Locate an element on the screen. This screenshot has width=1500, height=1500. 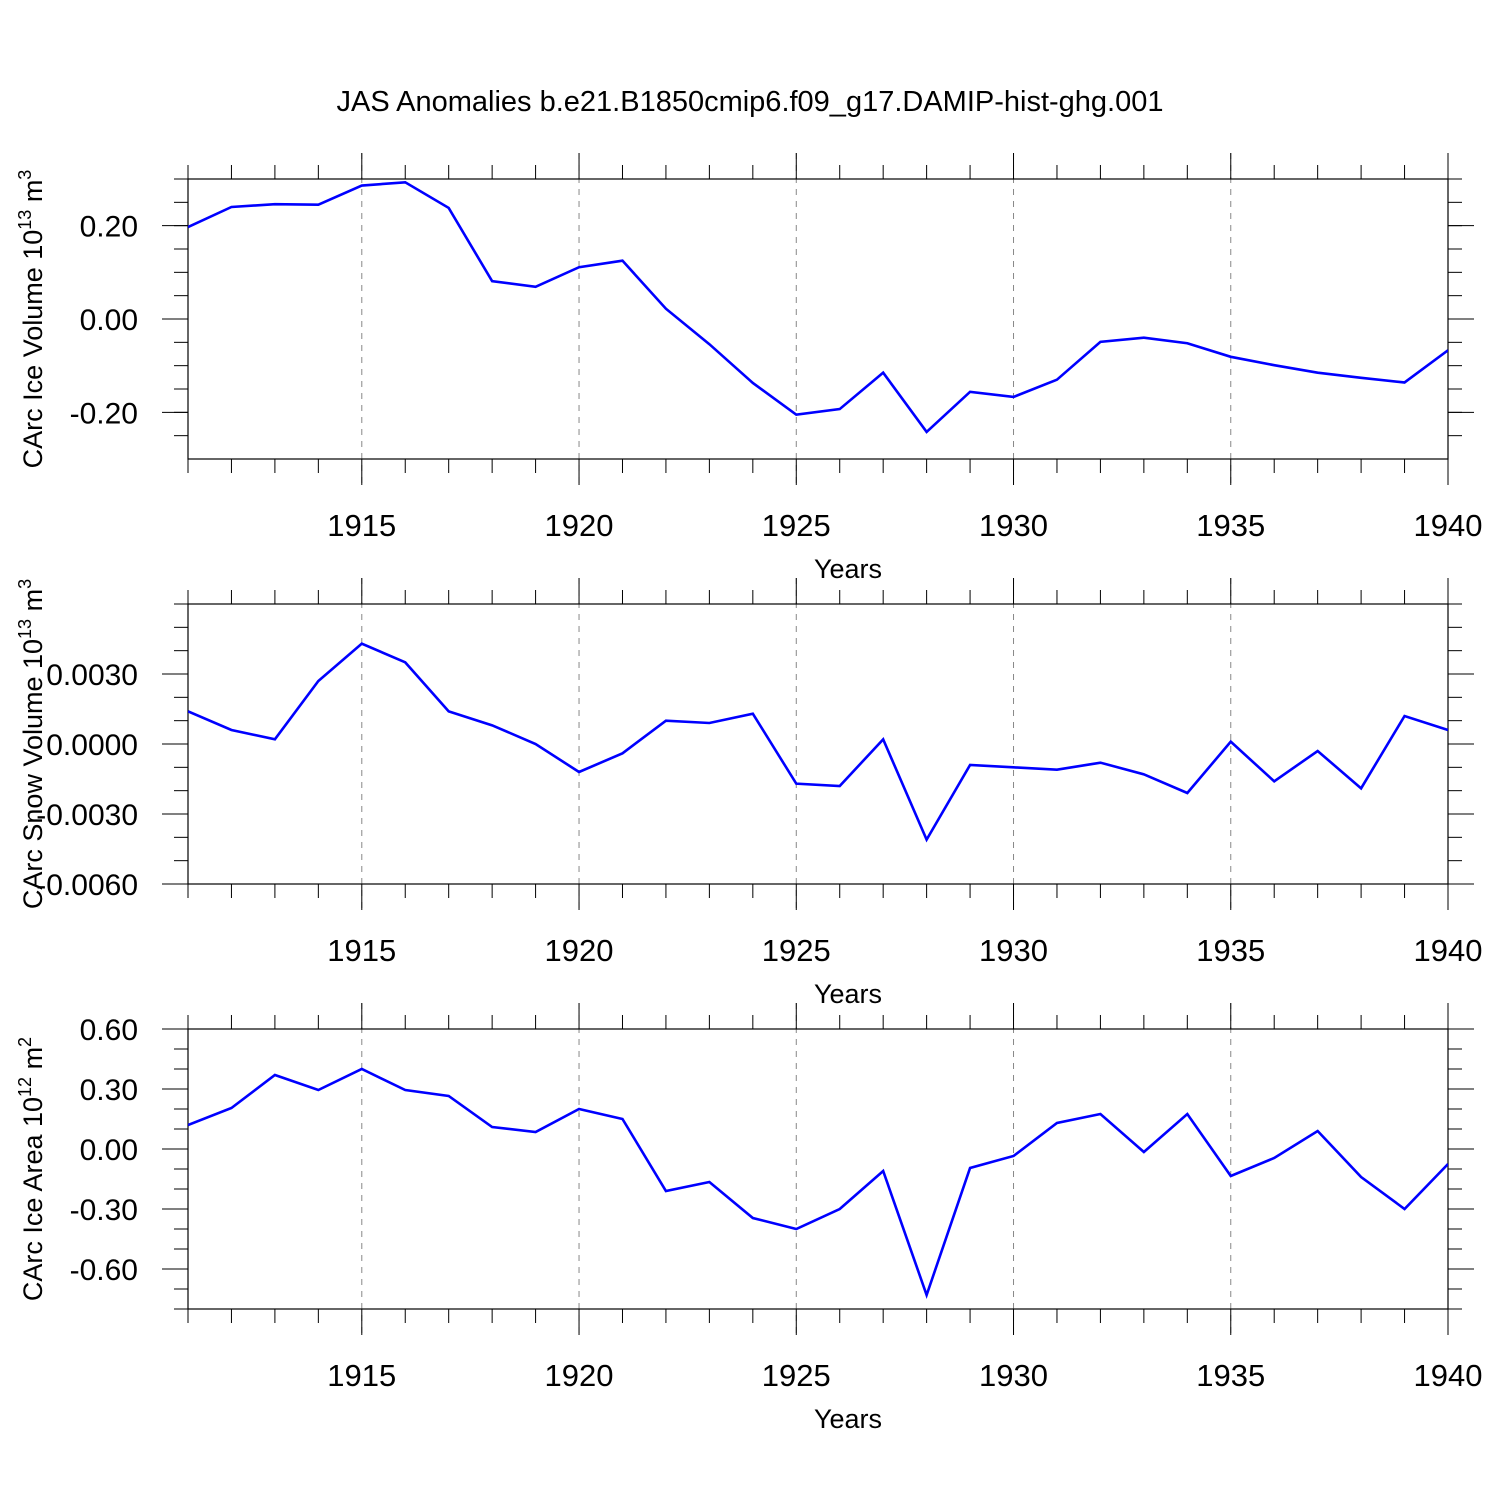
y-tick-label: 0.0030 is located at coordinates (92, 675).